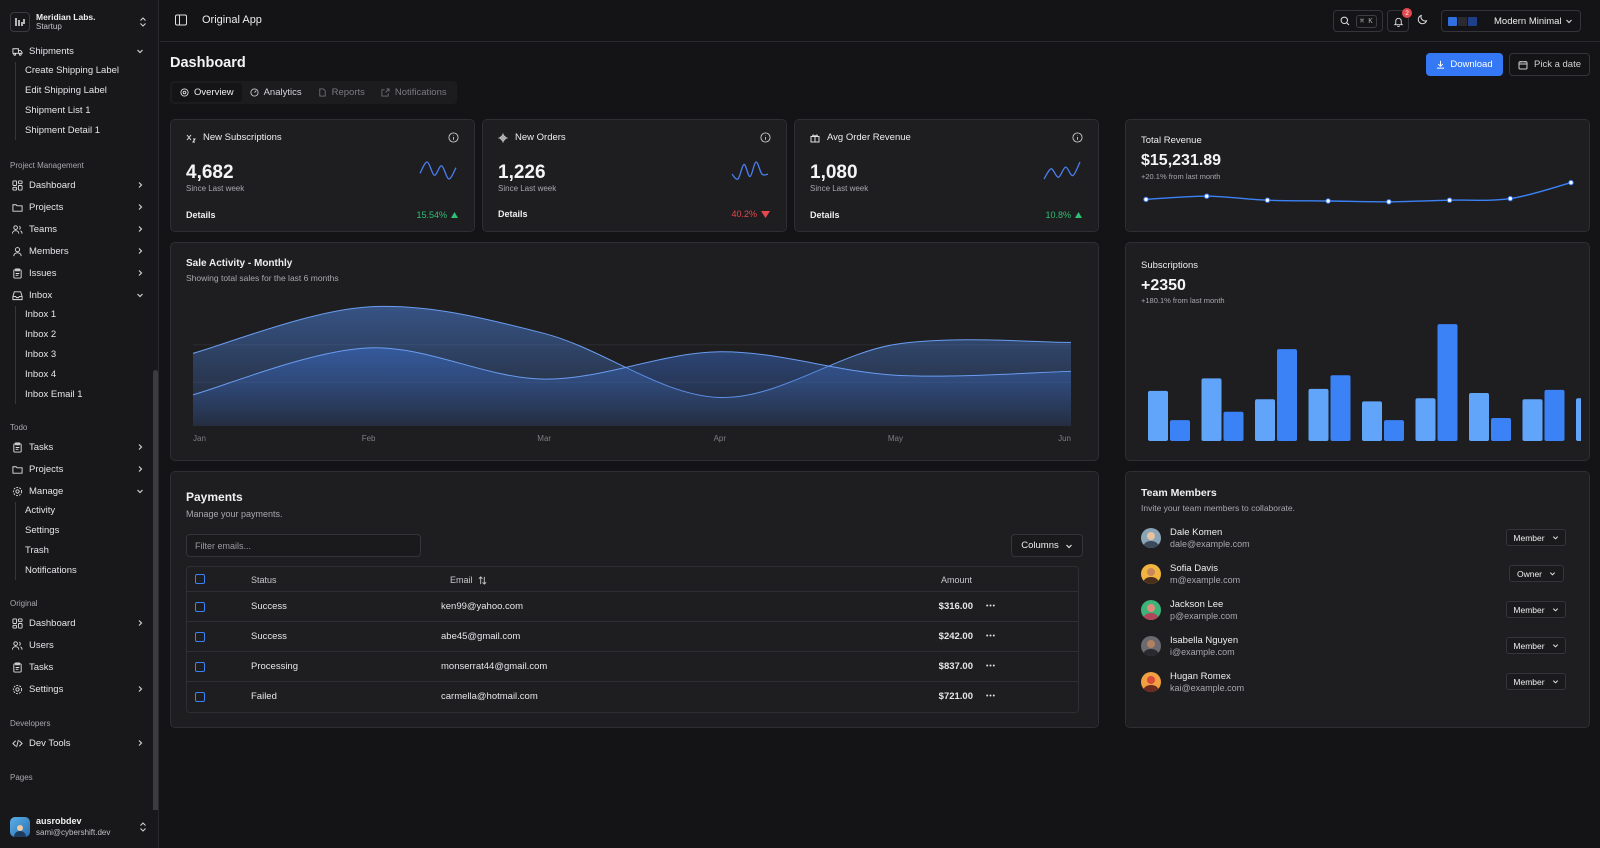 This screenshot has width=1600, height=848. Describe the element at coordinates (1549, 64) in the screenshot. I see `date-picker-button: Pick a date` at that location.